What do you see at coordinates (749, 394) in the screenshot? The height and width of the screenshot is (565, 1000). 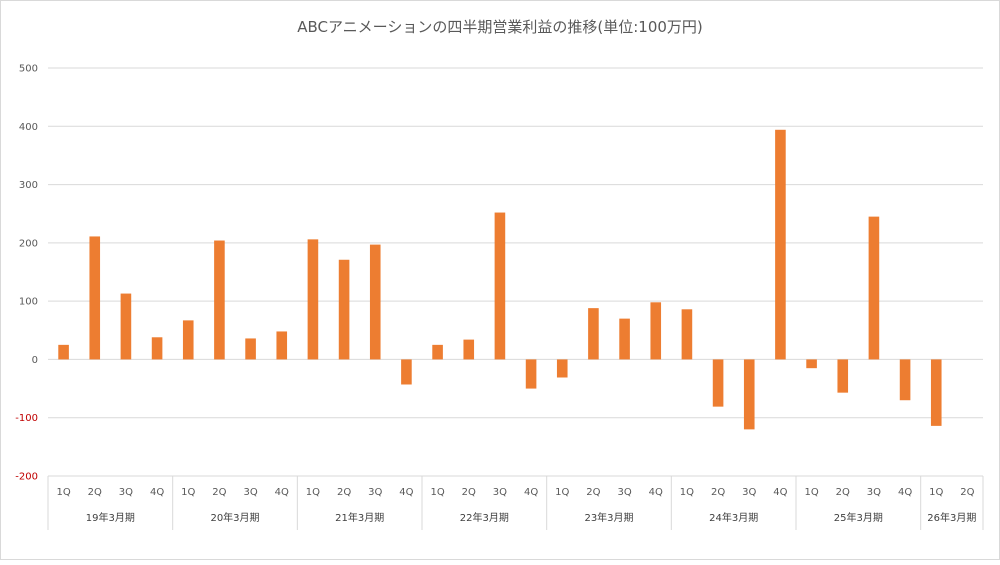 I see `bar-24年3月期-3Q` at bounding box center [749, 394].